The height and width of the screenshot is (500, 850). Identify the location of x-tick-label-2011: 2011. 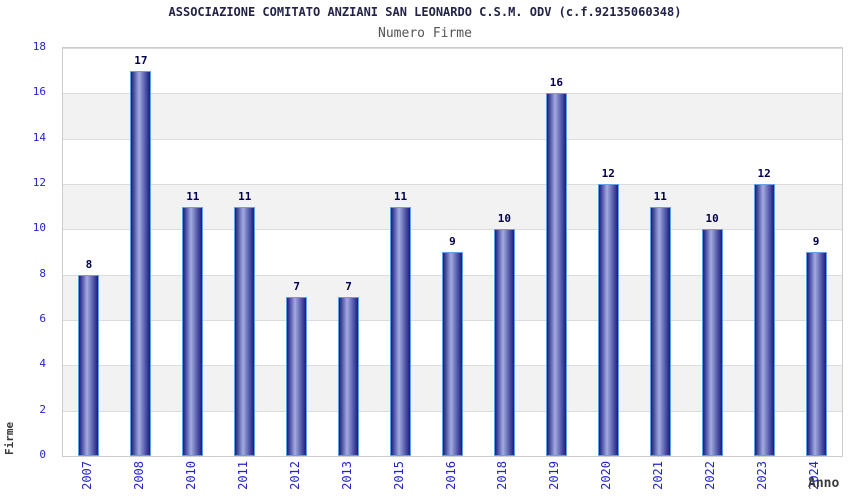
(242, 475).